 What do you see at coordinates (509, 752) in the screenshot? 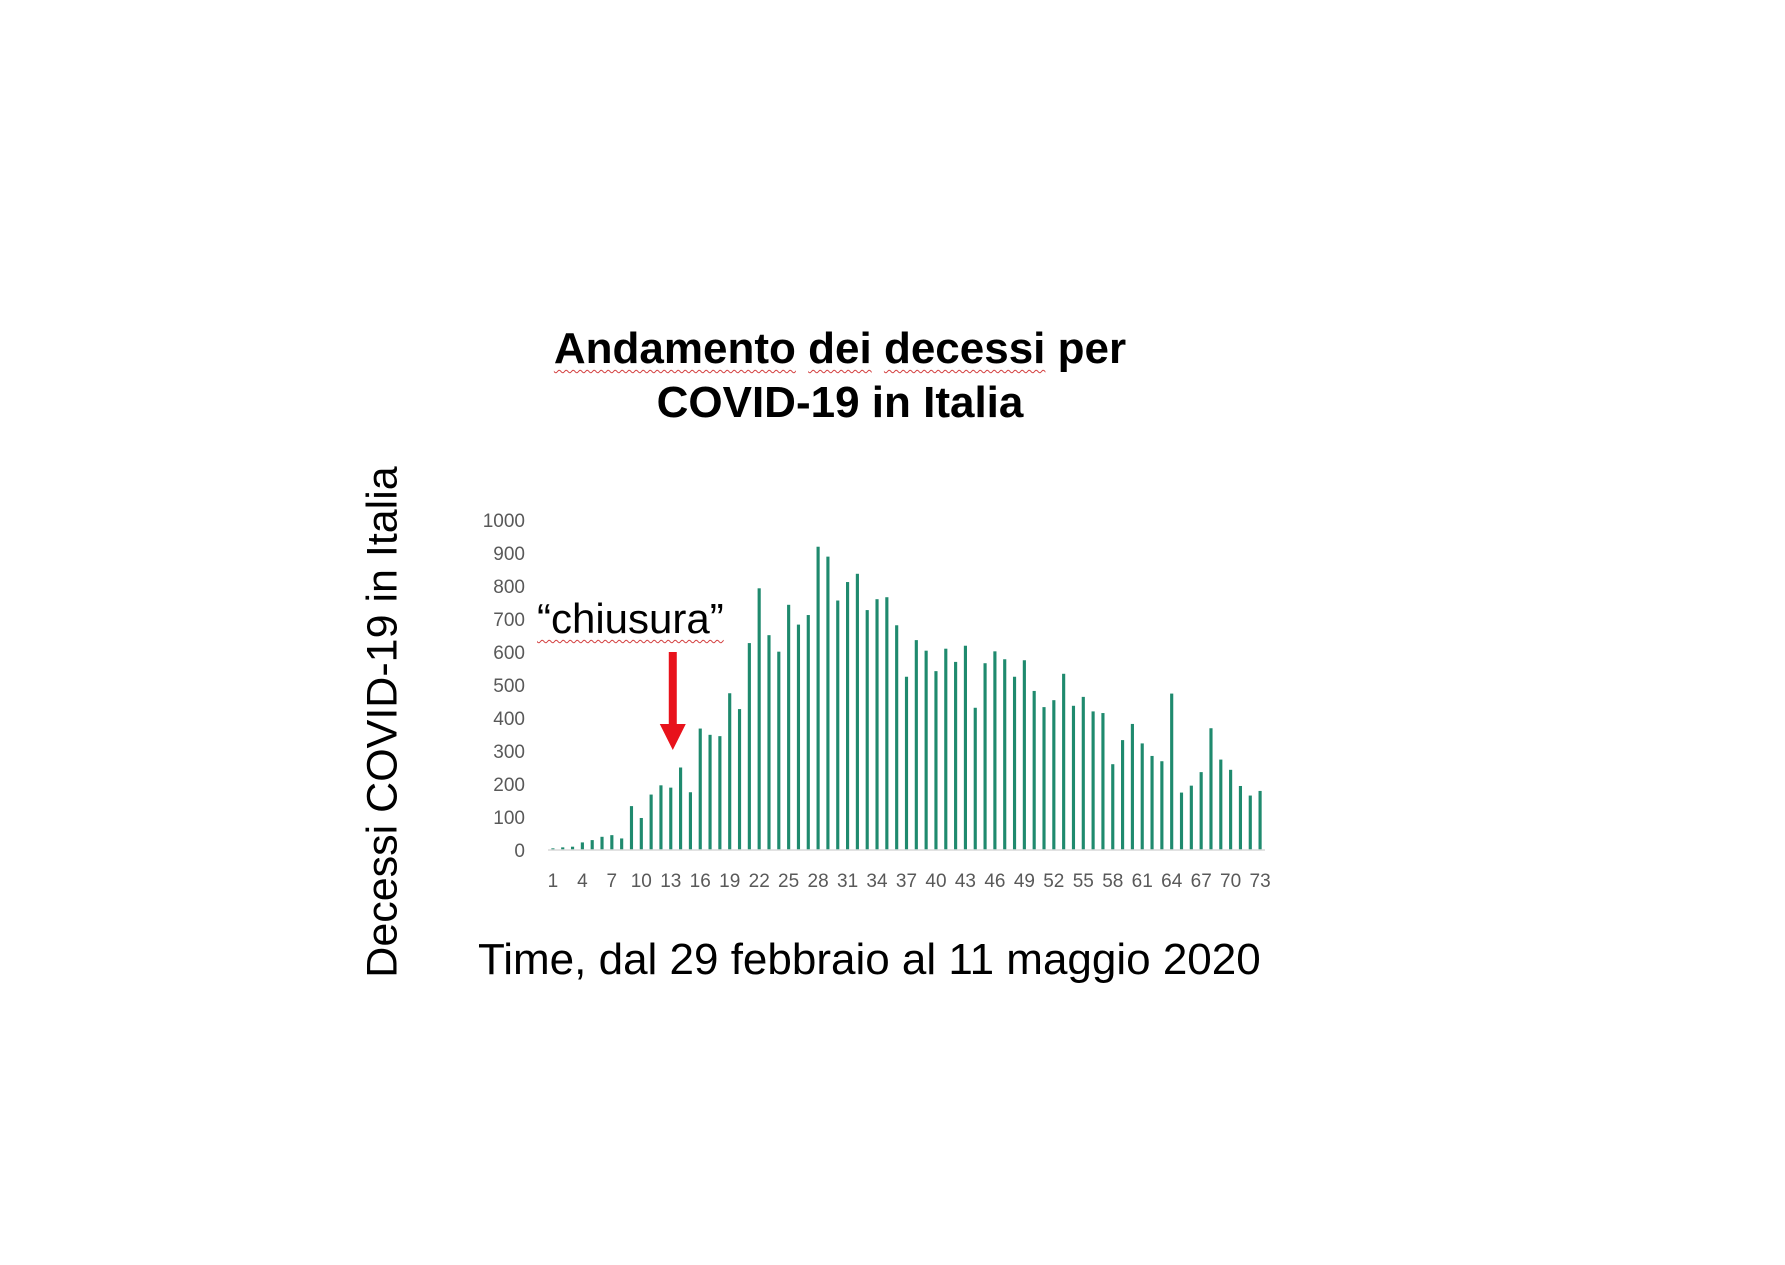
I see `y-tick-label: 300` at bounding box center [509, 752].